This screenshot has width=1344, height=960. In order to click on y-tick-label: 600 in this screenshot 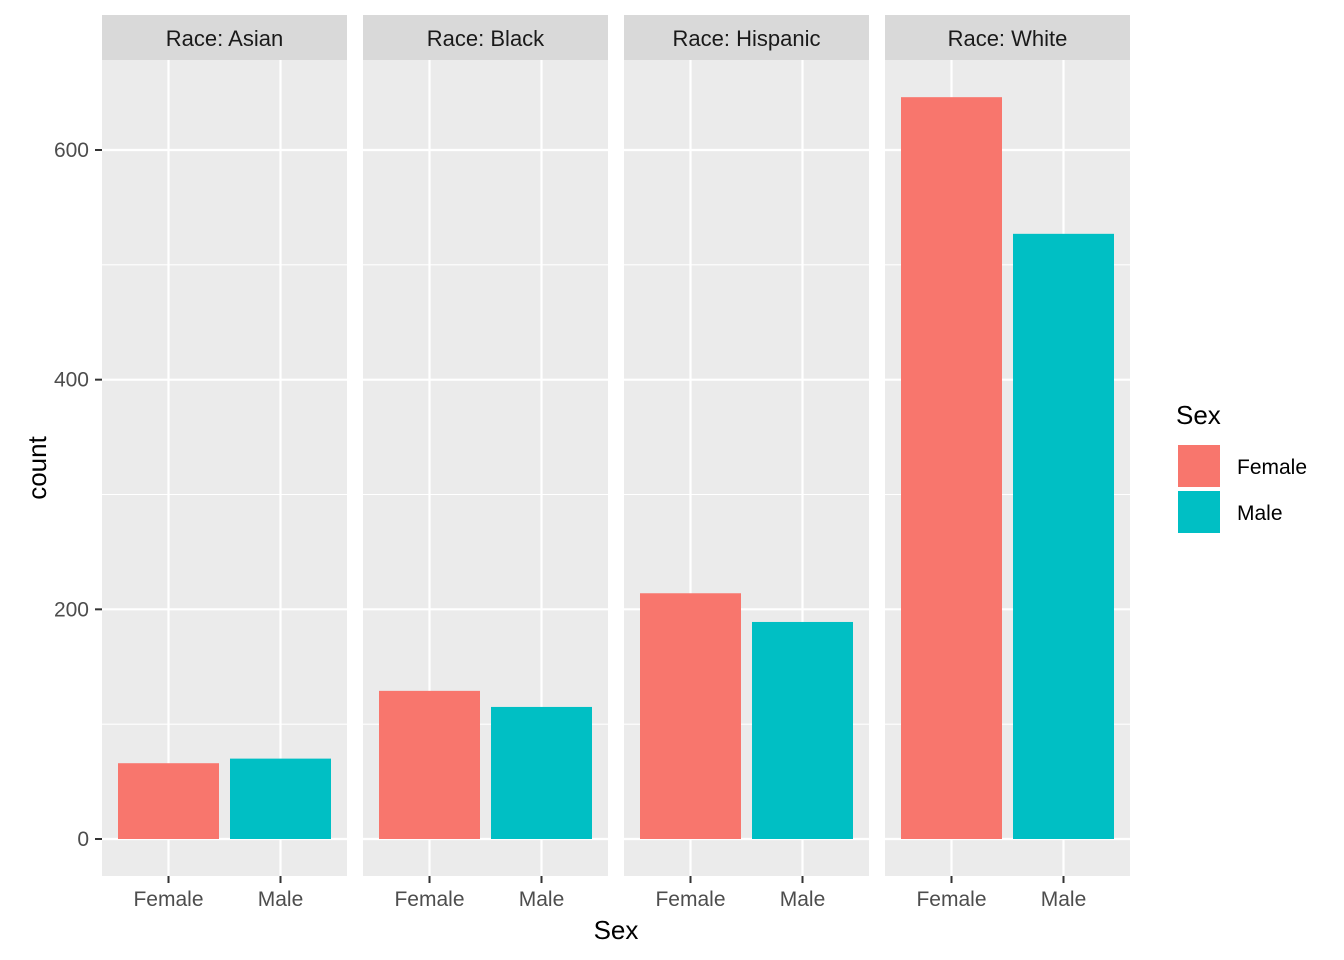, I will do `click(71, 150)`.